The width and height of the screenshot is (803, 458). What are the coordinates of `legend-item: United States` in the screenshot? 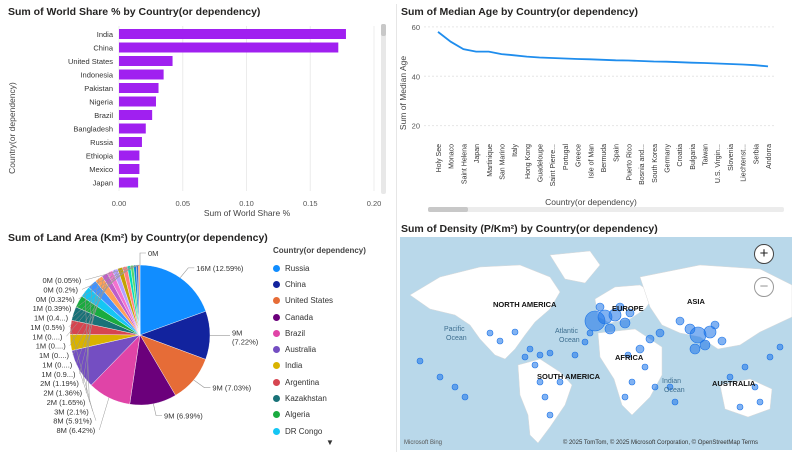 It's located at (333, 301).